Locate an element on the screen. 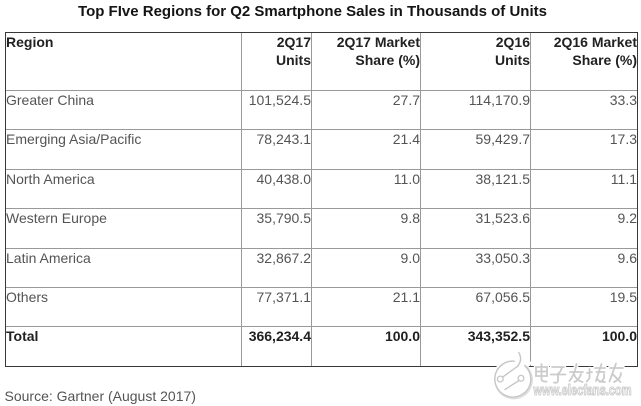 This screenshot has height=406, width=641. svg-text: www.elecfans.com is located at coordinates (582, 390).